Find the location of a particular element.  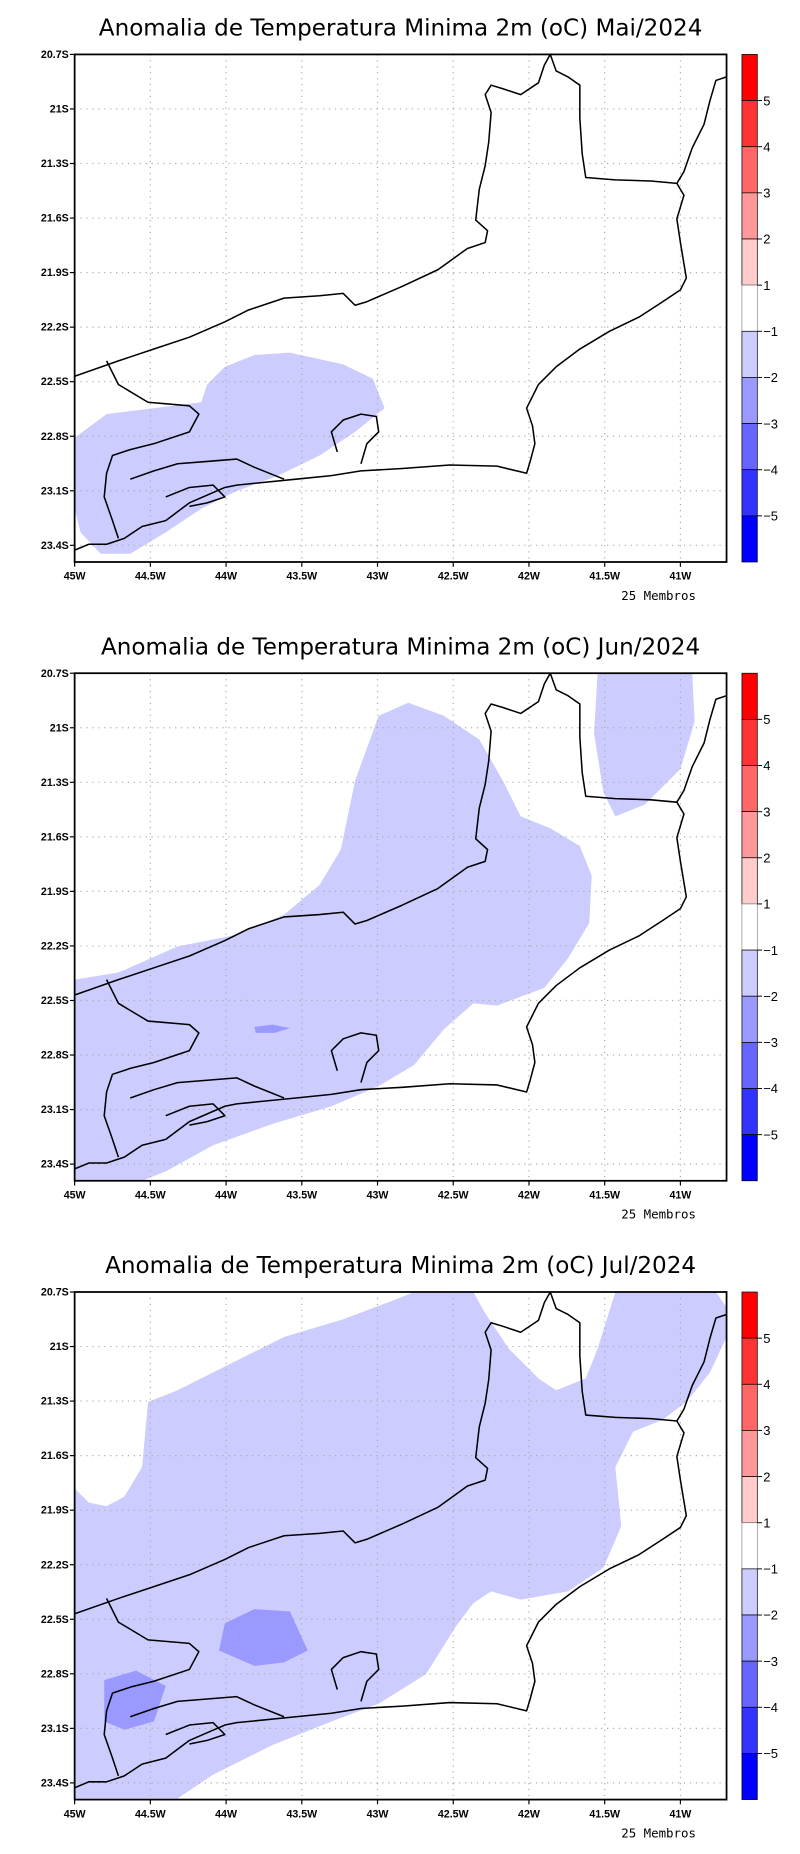

x-tick-label: 45W is located at coordinates (75, 1814).